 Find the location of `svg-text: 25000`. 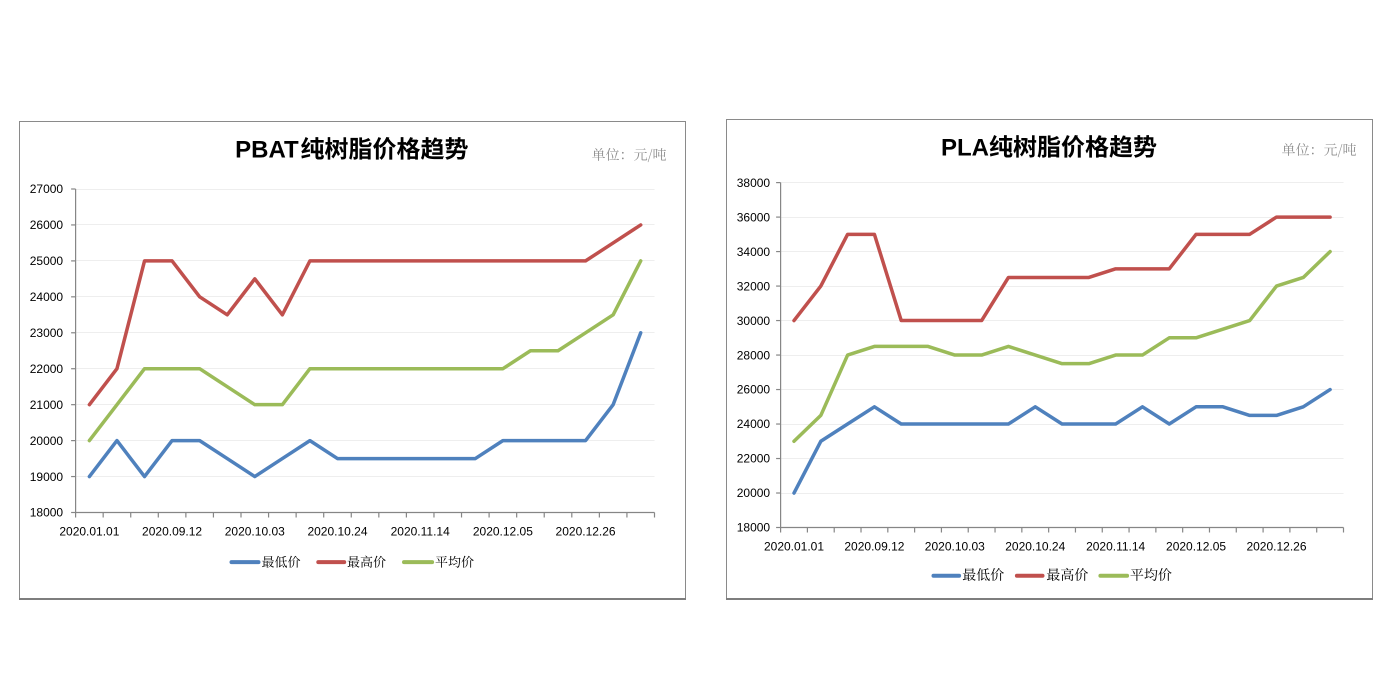

svg-text: 25000 is located at coordinates (47, 261).